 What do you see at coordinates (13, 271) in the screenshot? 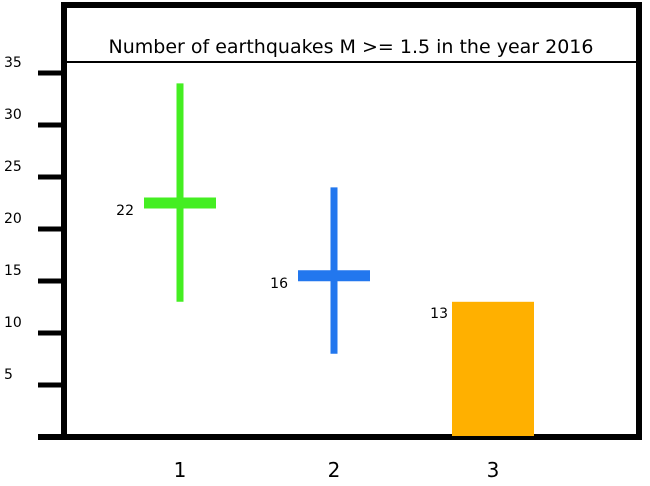
I see `y-tick-label: 15` at bounding box center [13, 271].